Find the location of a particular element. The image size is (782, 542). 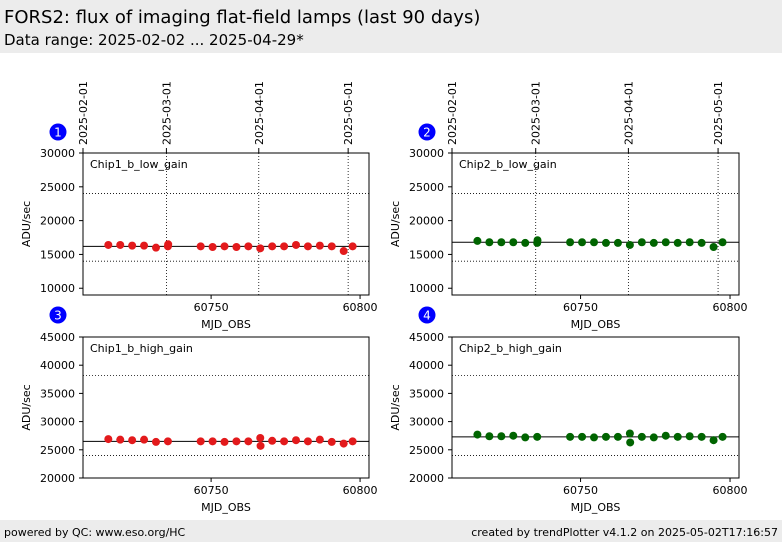

page-subtitle: Data range: 2025-02-02 ... 2025-04-29* is located at coordinates (154, 40).